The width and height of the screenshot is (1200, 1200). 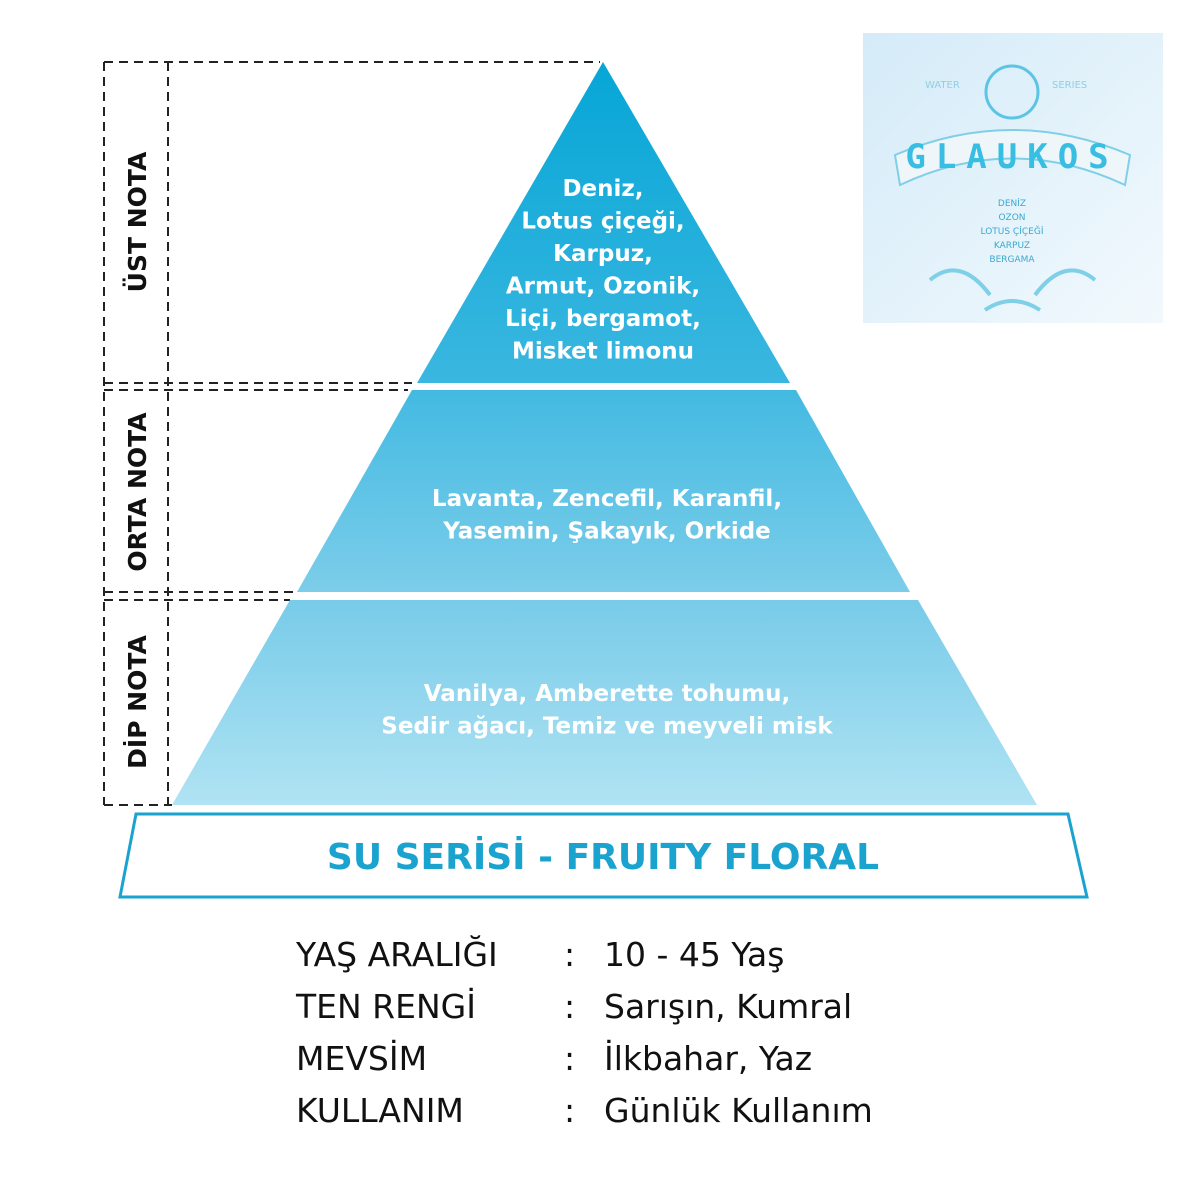 I want to click on info-value: Sarışın, Kumral, so click(x=728, y=1006).